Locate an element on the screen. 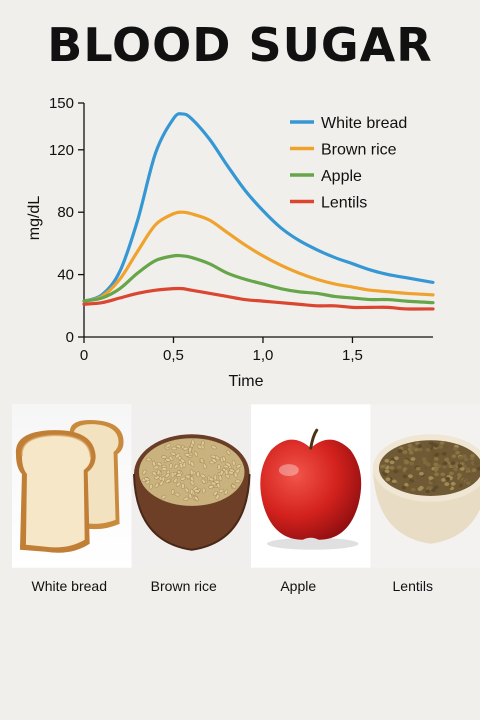 This screenshot has width=480, height=720. y-tick-label: 80 is located at coordinates (65, 212).